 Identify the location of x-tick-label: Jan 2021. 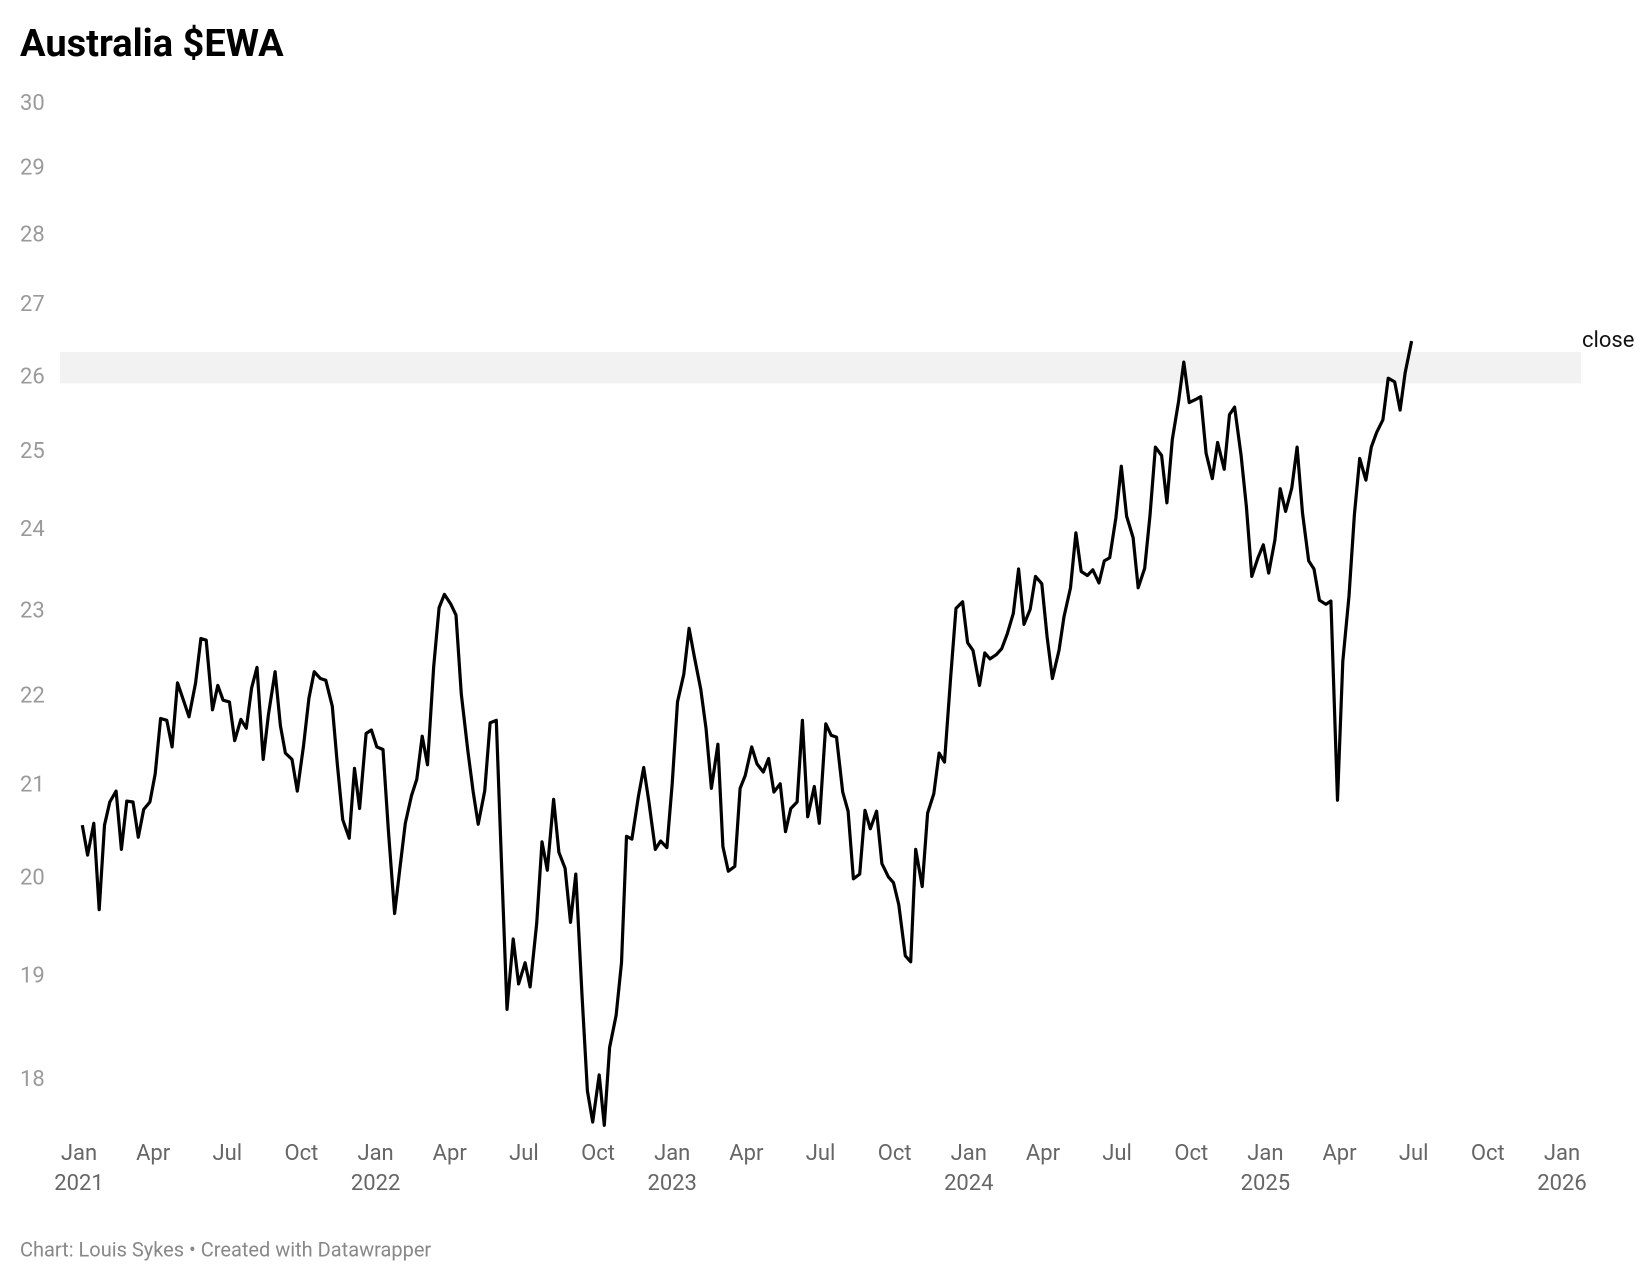
(78, 1168).